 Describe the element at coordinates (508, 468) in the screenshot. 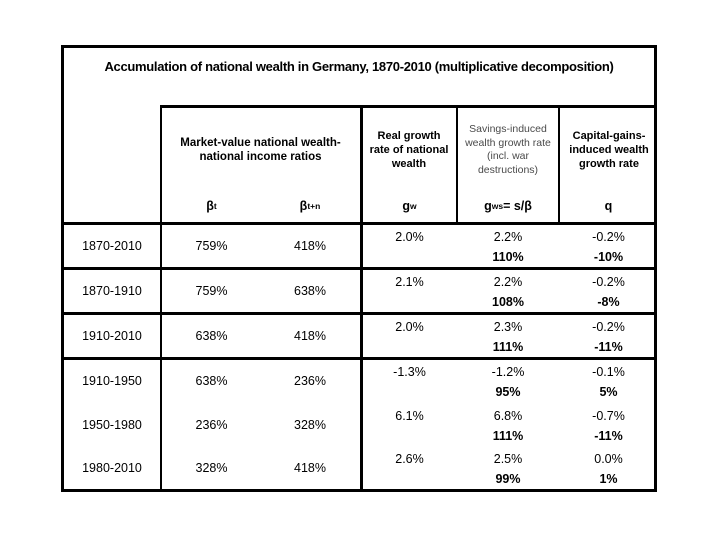

I see `savings-growth-cell: 2.5% 99%` at that location.